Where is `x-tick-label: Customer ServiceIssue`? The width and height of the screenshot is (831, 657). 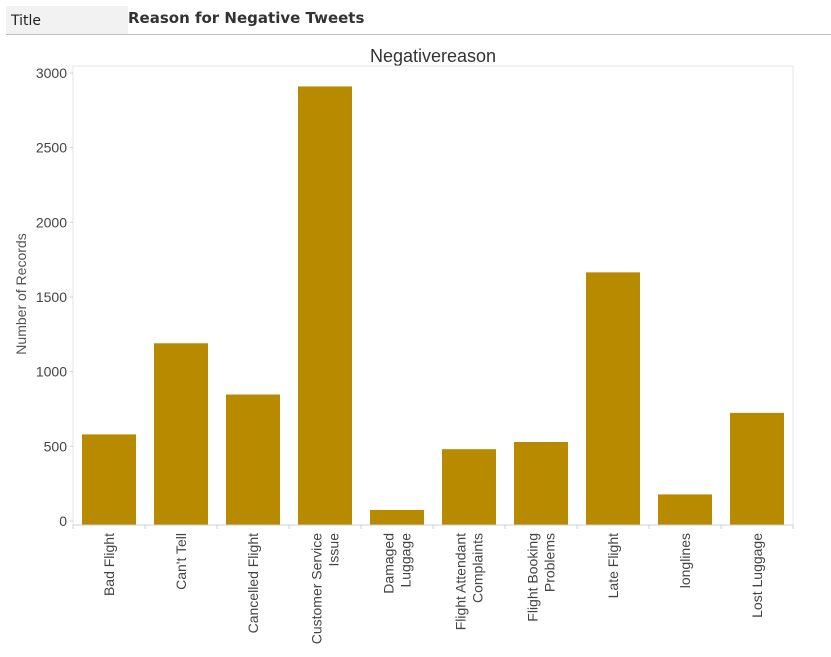 x-tick-label: Customer ServiceIssue is located at coordinates (325, 588).